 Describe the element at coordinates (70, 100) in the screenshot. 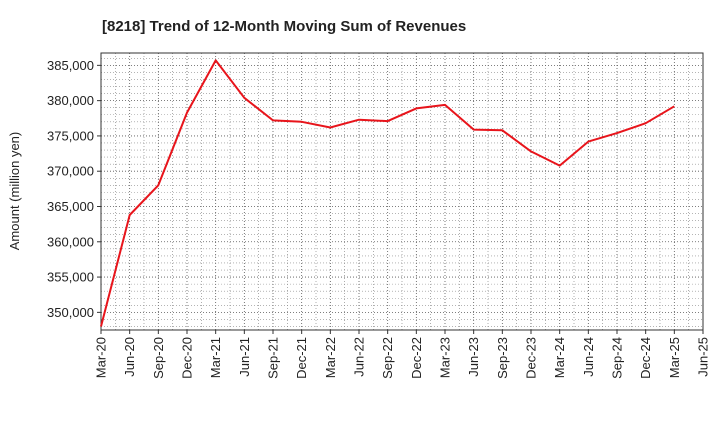

I see `y-tick-label: 380,000` at that location.